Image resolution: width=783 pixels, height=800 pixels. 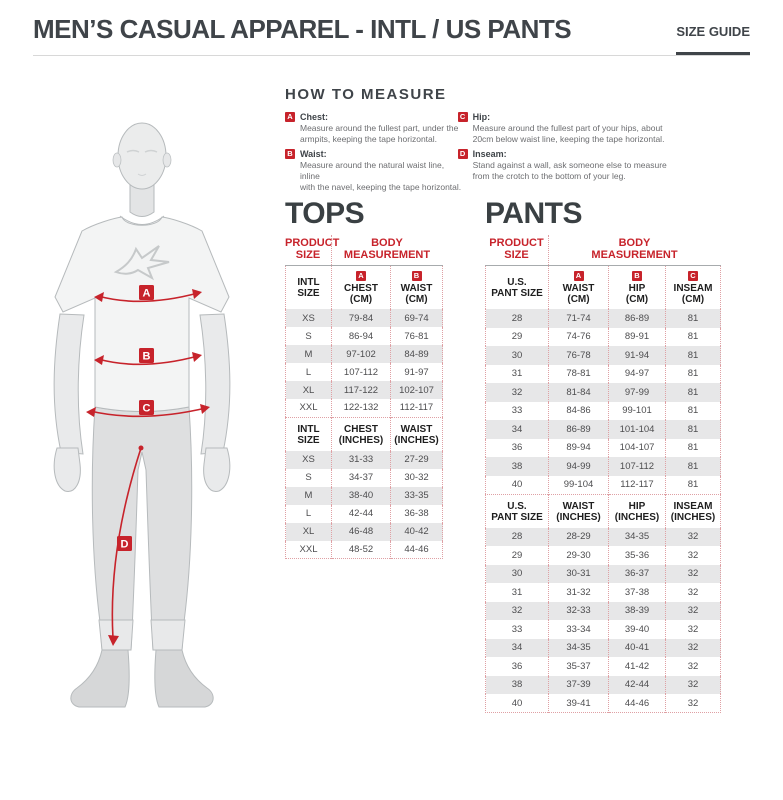 I want to click on table-cell: 107-112, so click(x=637, y=466).